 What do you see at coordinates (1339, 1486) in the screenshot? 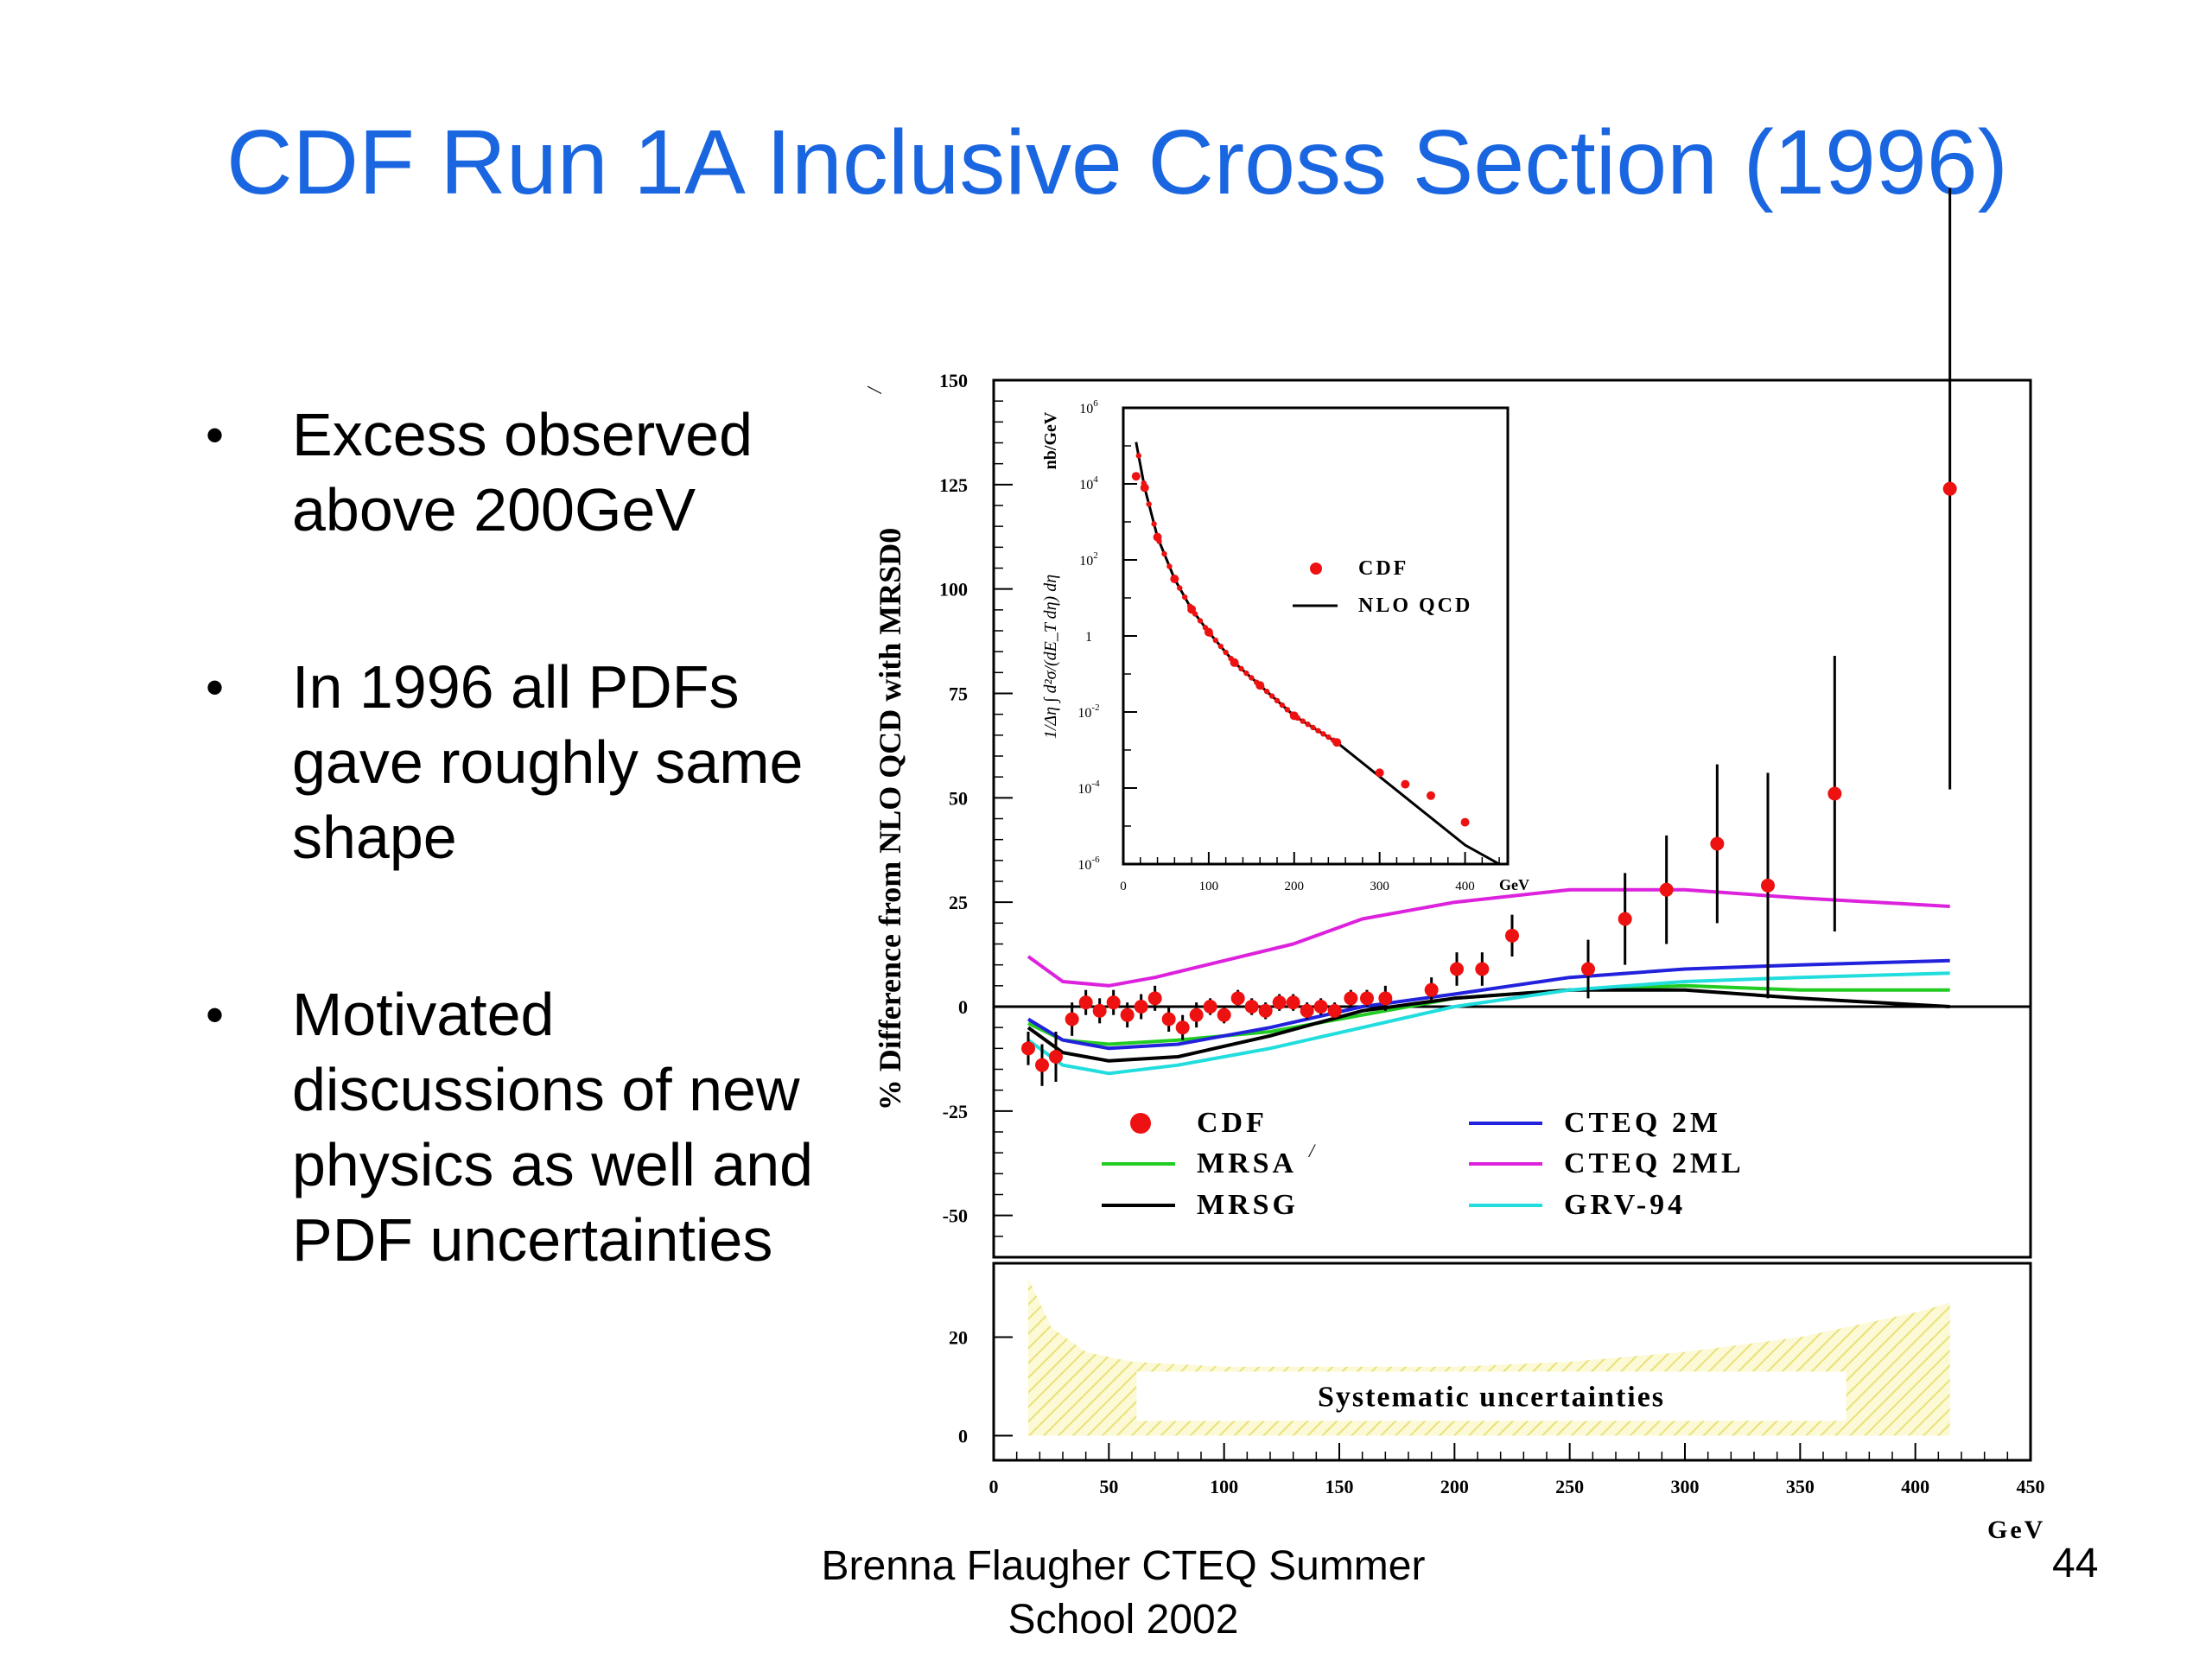
I see `x-tick-label: 150` at bounding box center [1339, 1486].